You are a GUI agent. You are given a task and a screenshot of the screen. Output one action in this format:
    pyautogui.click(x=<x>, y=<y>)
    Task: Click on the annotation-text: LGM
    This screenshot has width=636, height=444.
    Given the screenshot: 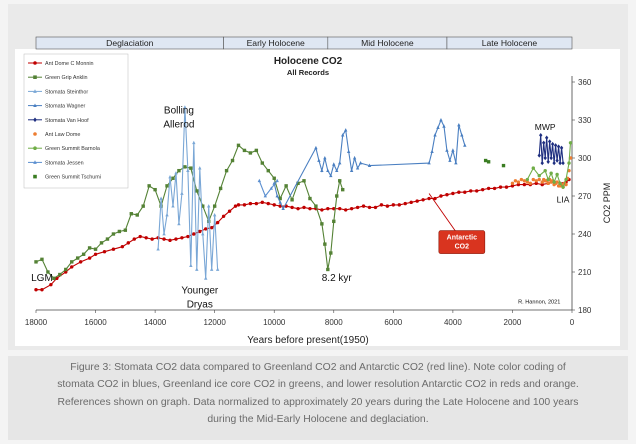 What is the action you would take?
    pyautogui.click(x=42, y=278)
    